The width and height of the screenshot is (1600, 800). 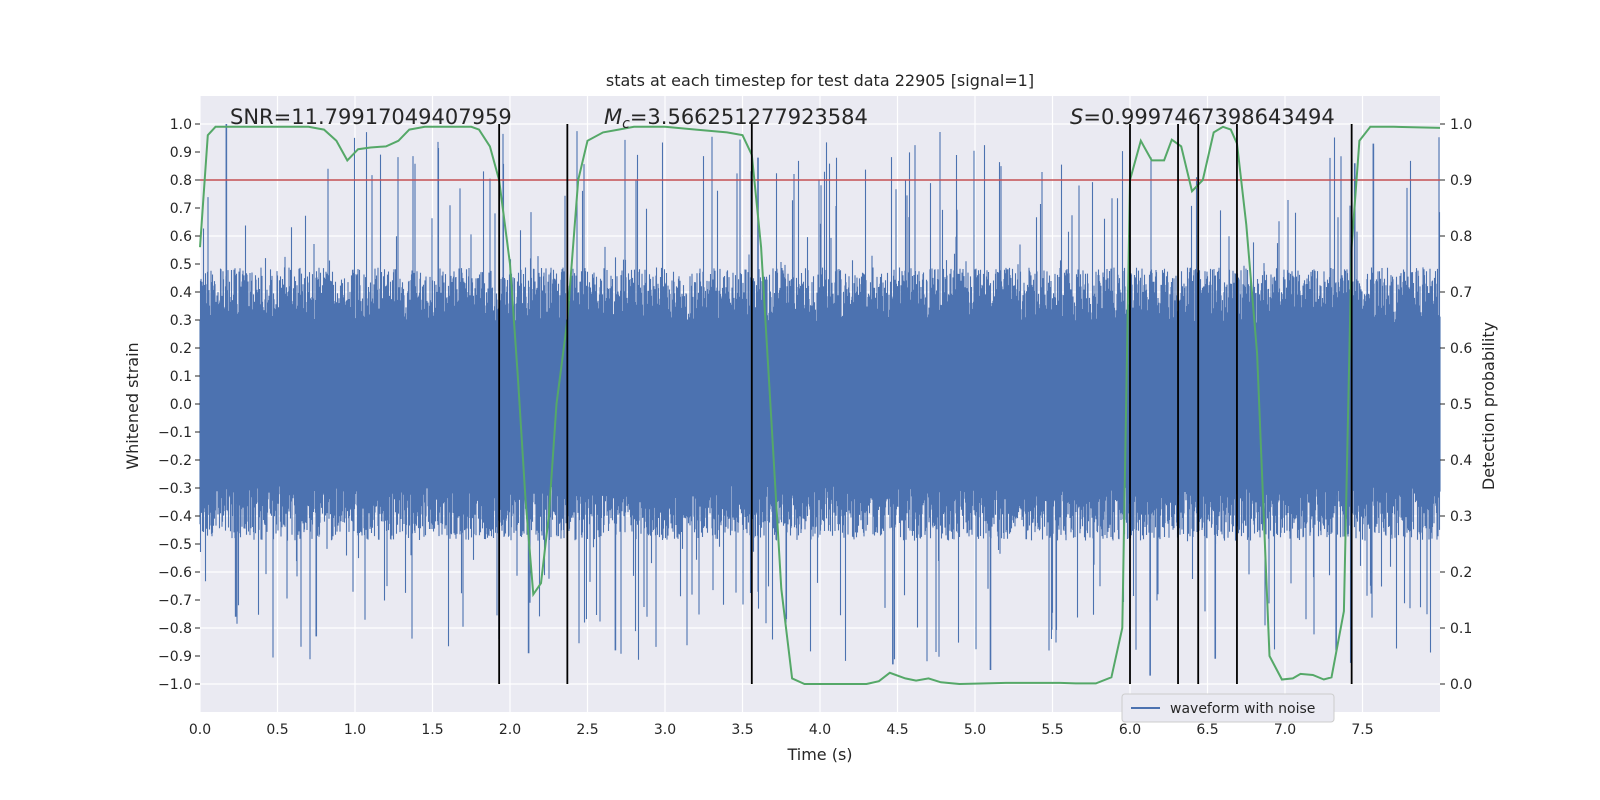 I want to click on y2-tick-label: 0.8, so click(x=1461, y=237).